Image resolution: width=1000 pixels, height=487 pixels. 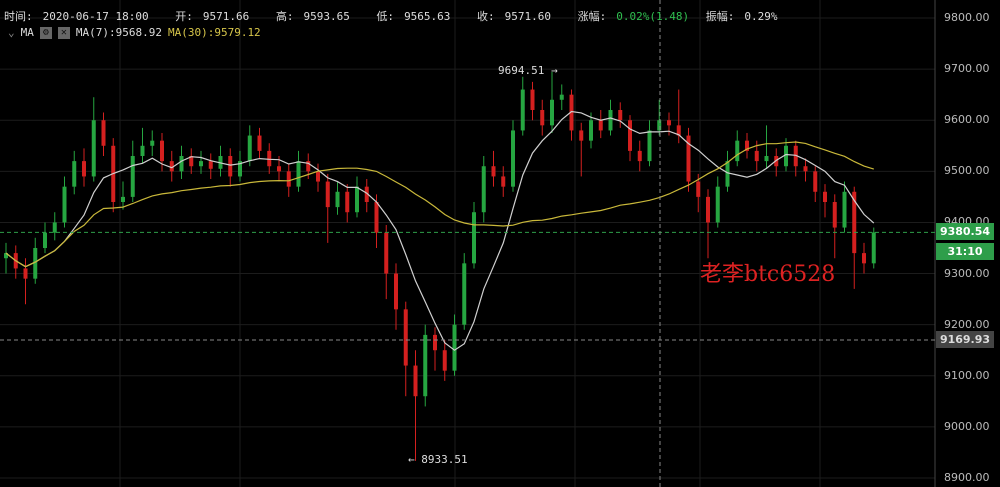 I want to click on price-tick-label: 9800.00, so click(x=967, y=17).